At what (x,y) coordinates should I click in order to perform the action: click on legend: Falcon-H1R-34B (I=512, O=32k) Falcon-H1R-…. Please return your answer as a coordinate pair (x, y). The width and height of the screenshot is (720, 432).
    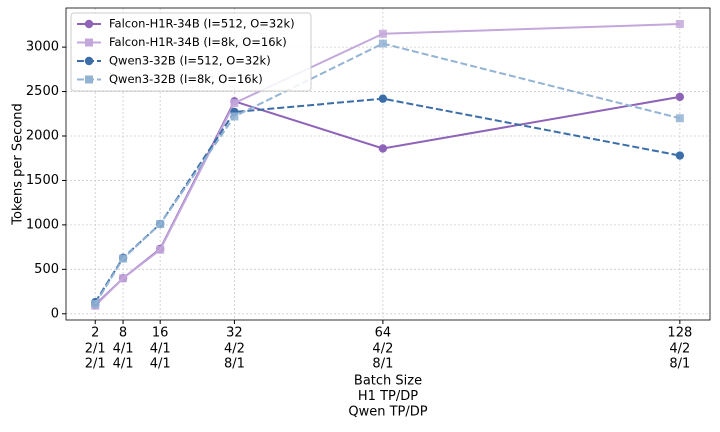
    Looking at the image, I should click on (191, 52).